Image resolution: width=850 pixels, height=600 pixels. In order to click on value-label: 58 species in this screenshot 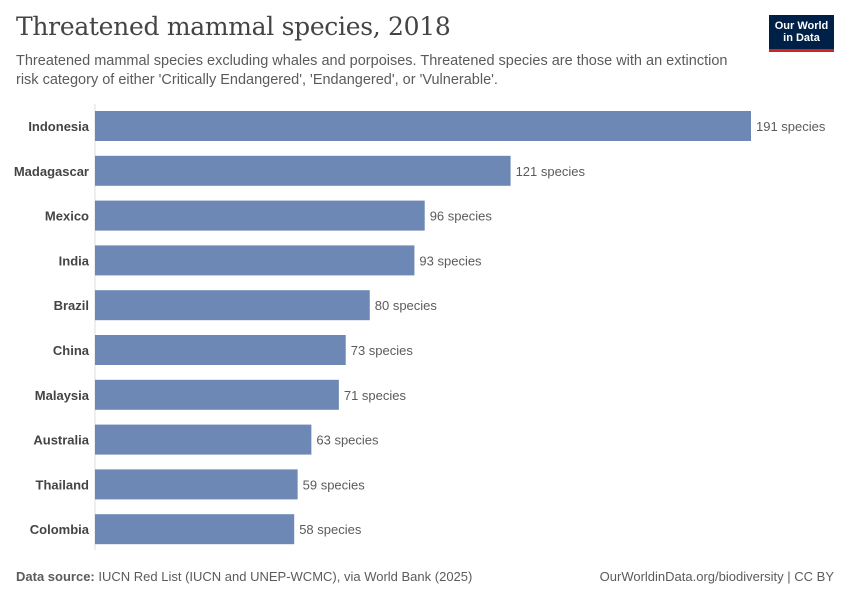, I will do `click(330, 529)`.